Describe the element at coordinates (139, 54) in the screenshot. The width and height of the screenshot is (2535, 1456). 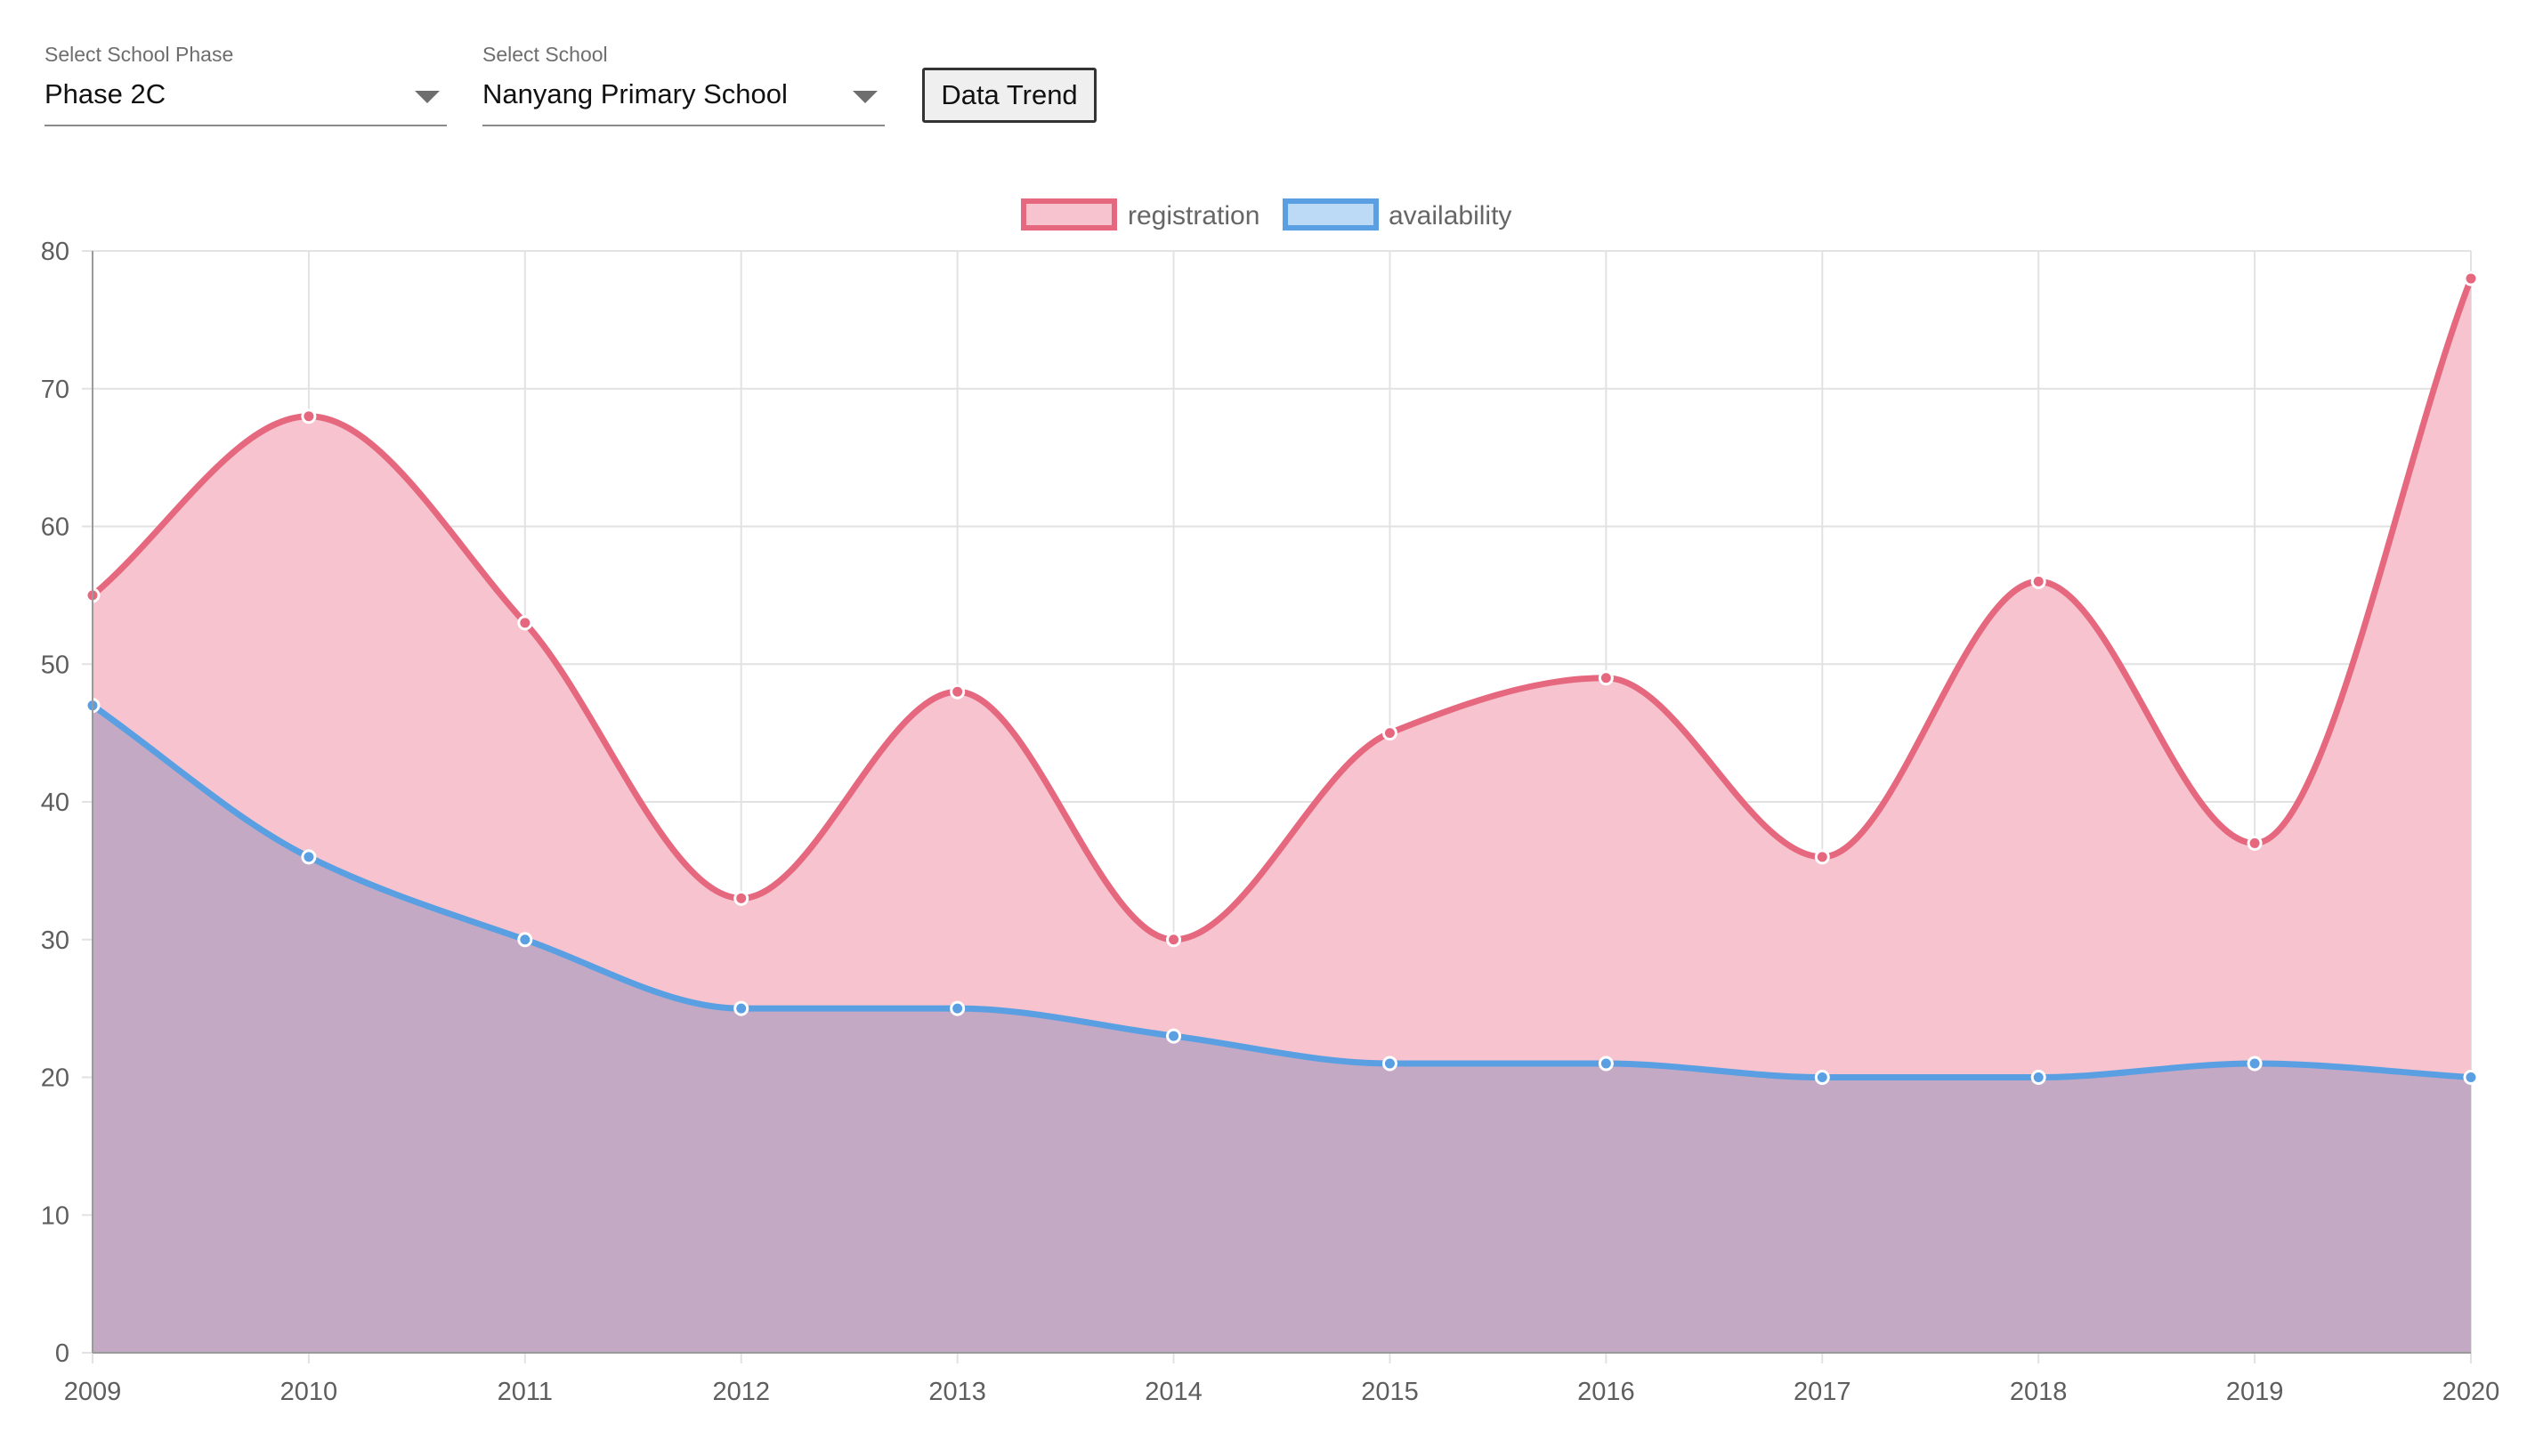
I see `school-phase-label: Select School Phase` at that location.